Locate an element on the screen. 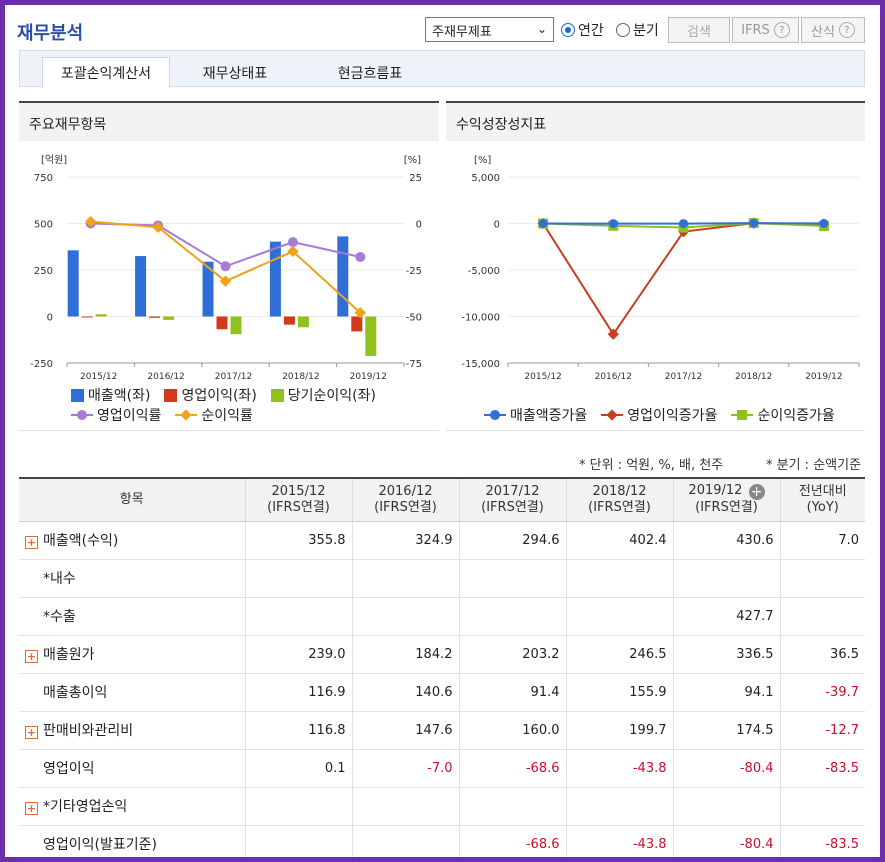 This screenshot has width=885, height=862. table-row: 영업이익 0.1 -7.0 -68.6 -43.8 -80.4 -83.5 is located at coordinates (442, 768).